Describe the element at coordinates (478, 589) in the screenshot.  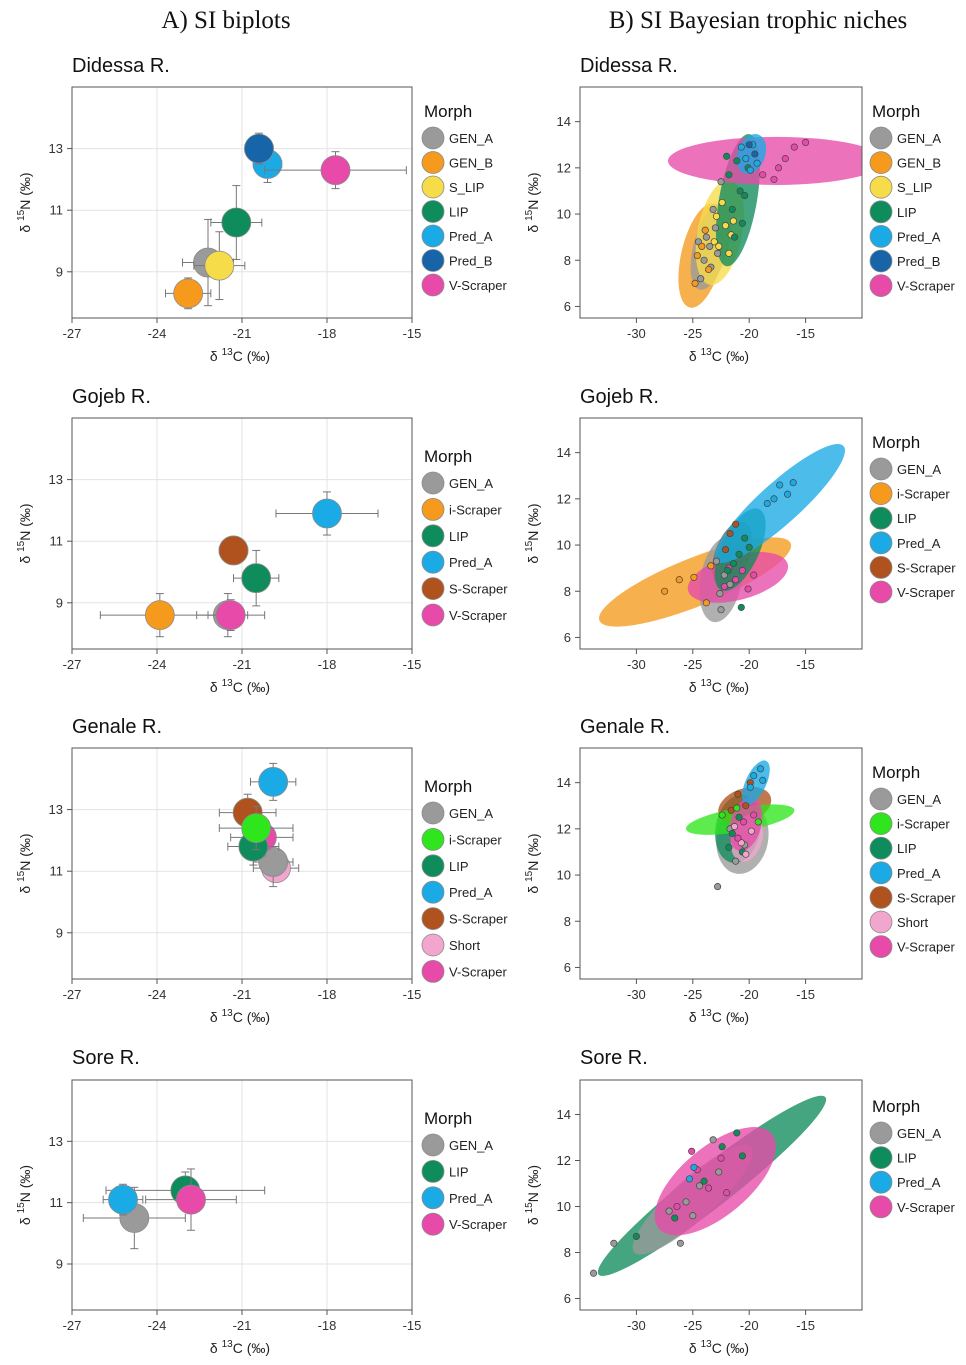
I see `legend-label: S-Scraper` at that location.